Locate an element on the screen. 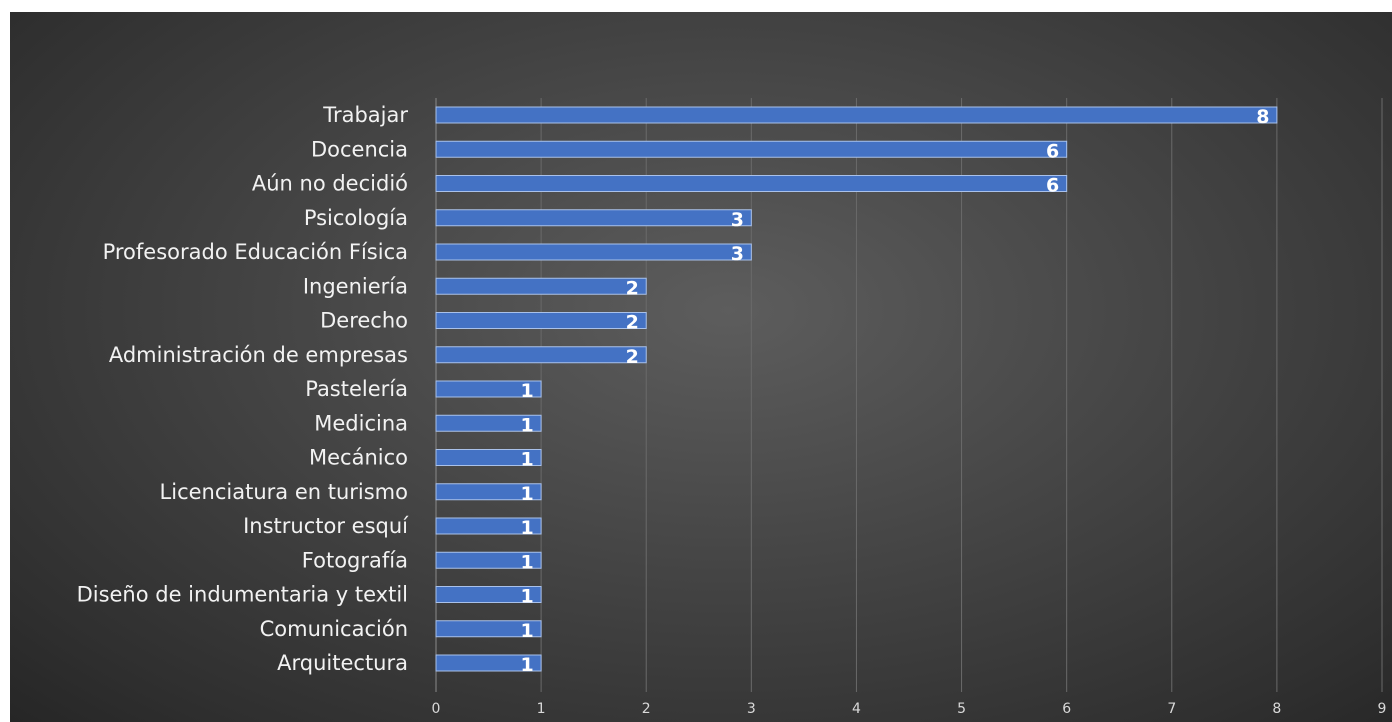 The width and height of the screenshot is (1392, 722). x-tick-label-5: 5 is located at coordinates (961, 709).